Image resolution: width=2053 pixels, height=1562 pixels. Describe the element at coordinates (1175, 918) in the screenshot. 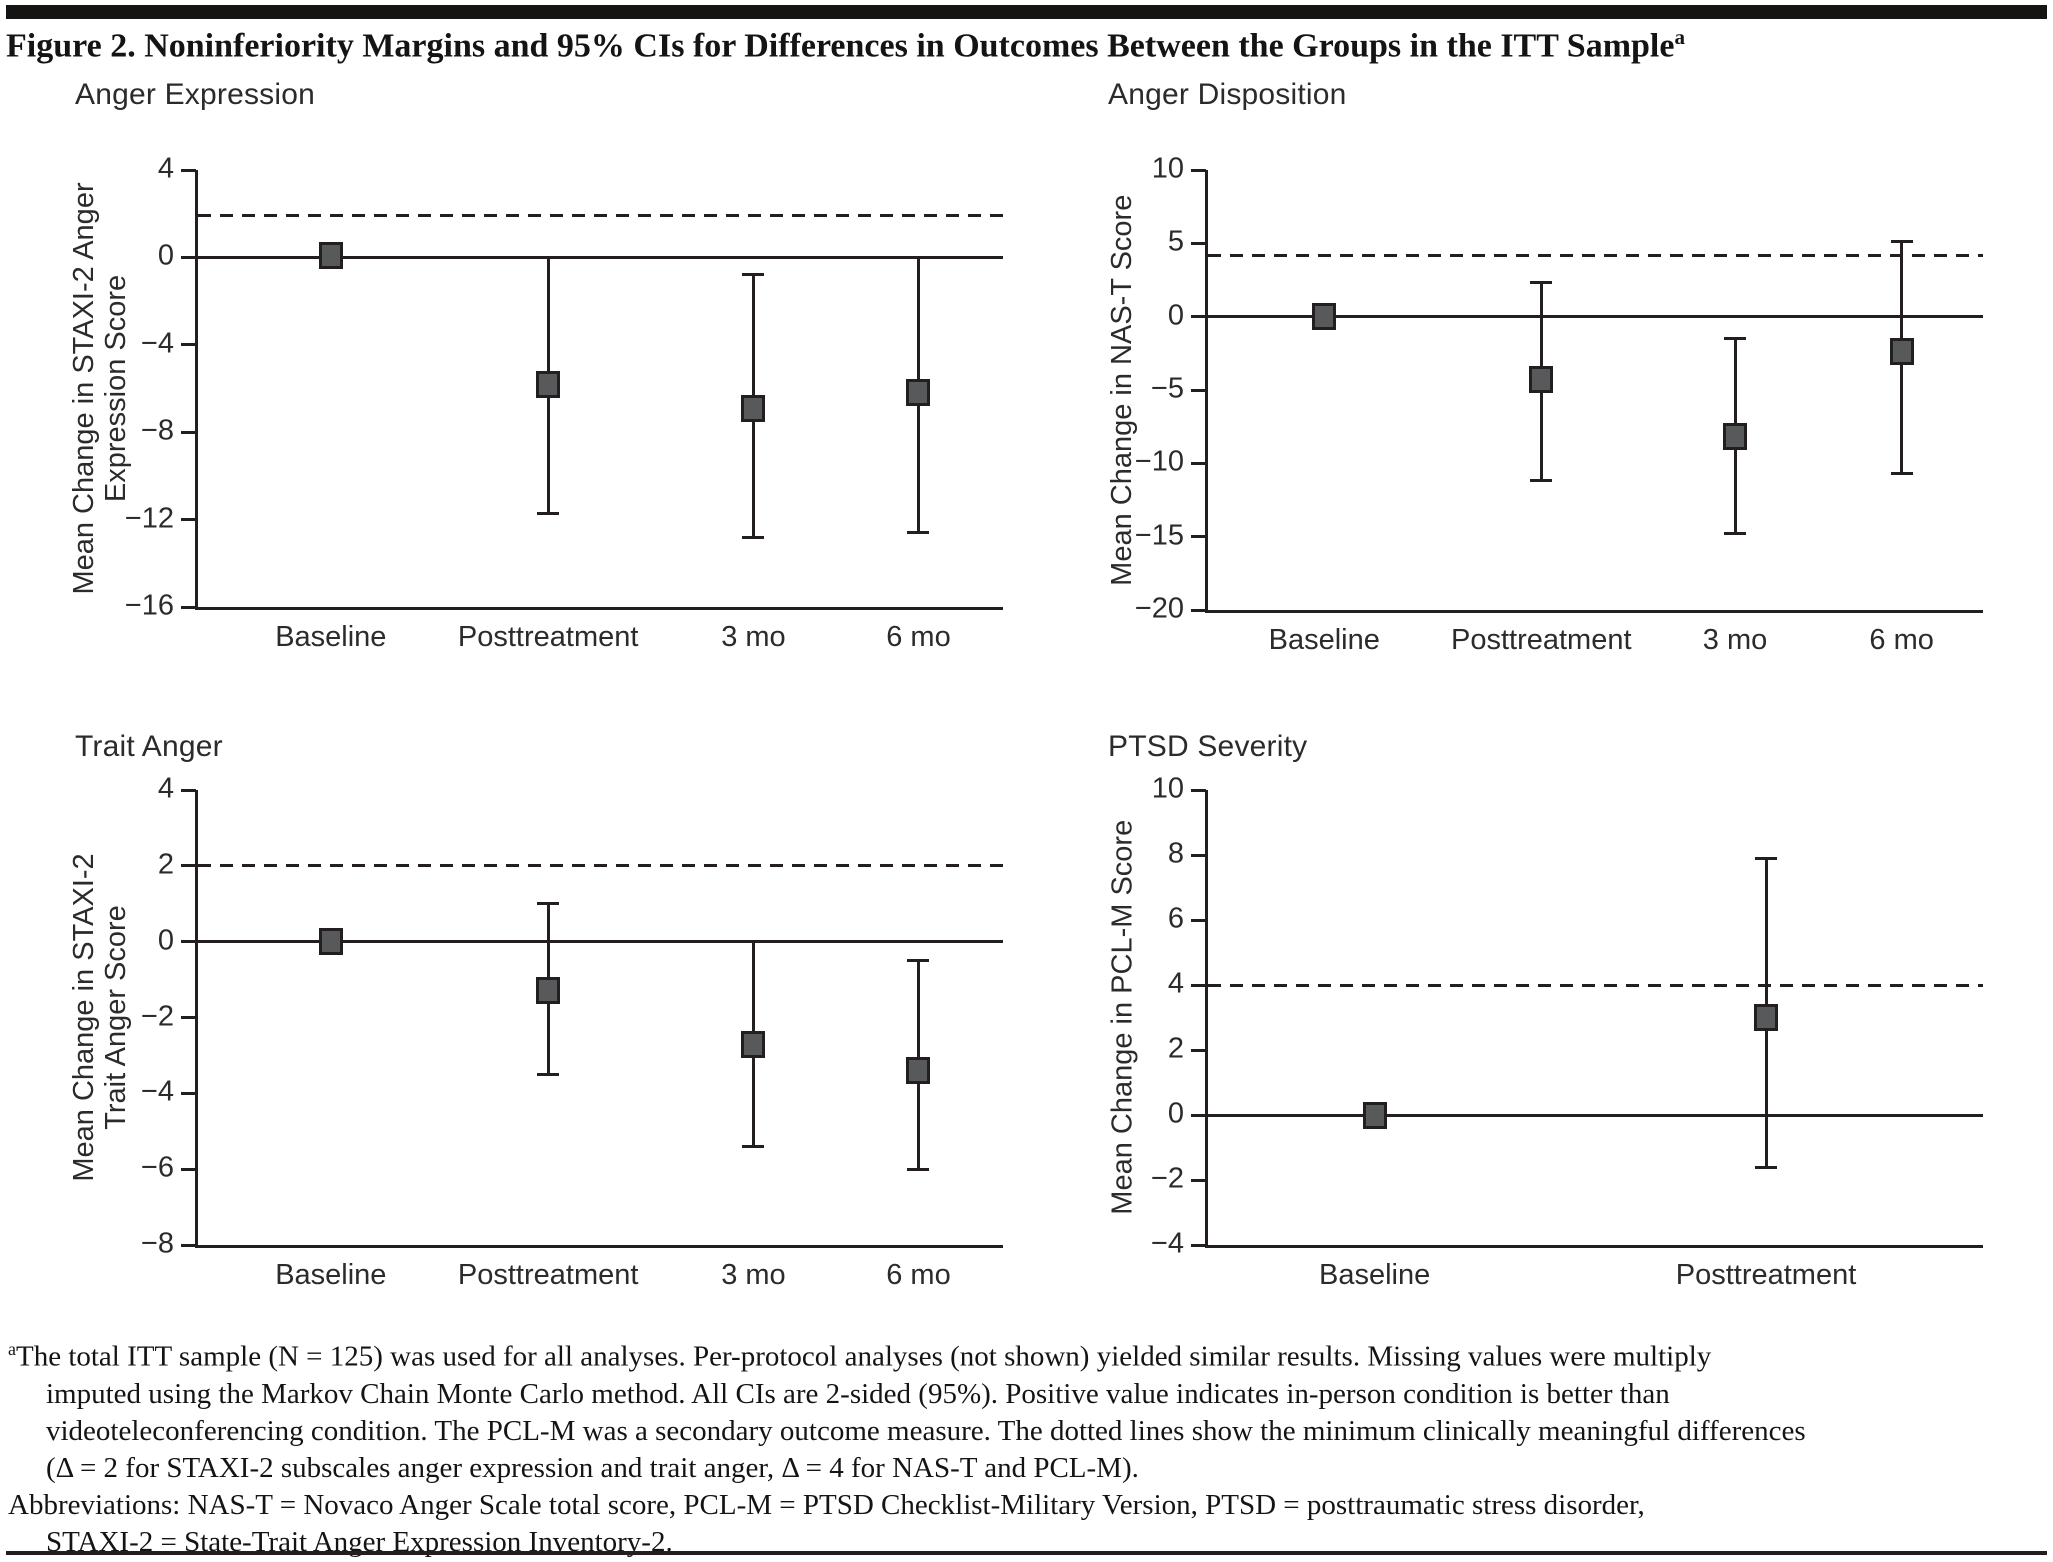

I see `y-tick-label: 6` at that location.